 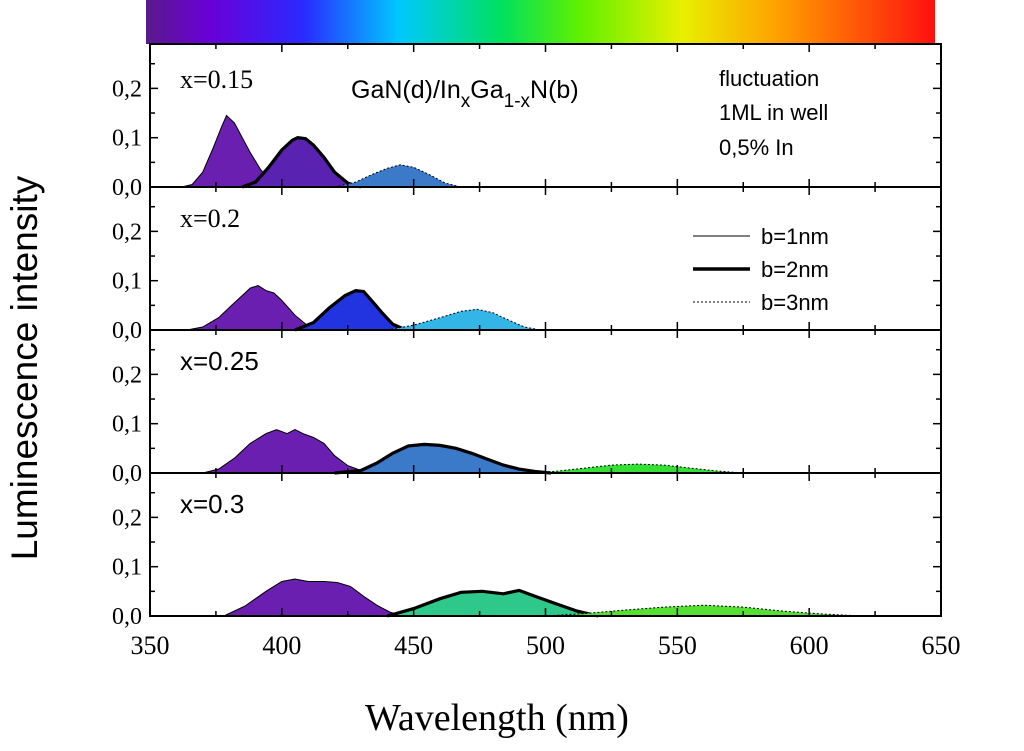 I want to click on series-line-b=2nm-panel-2, so click(x=350, y=310).